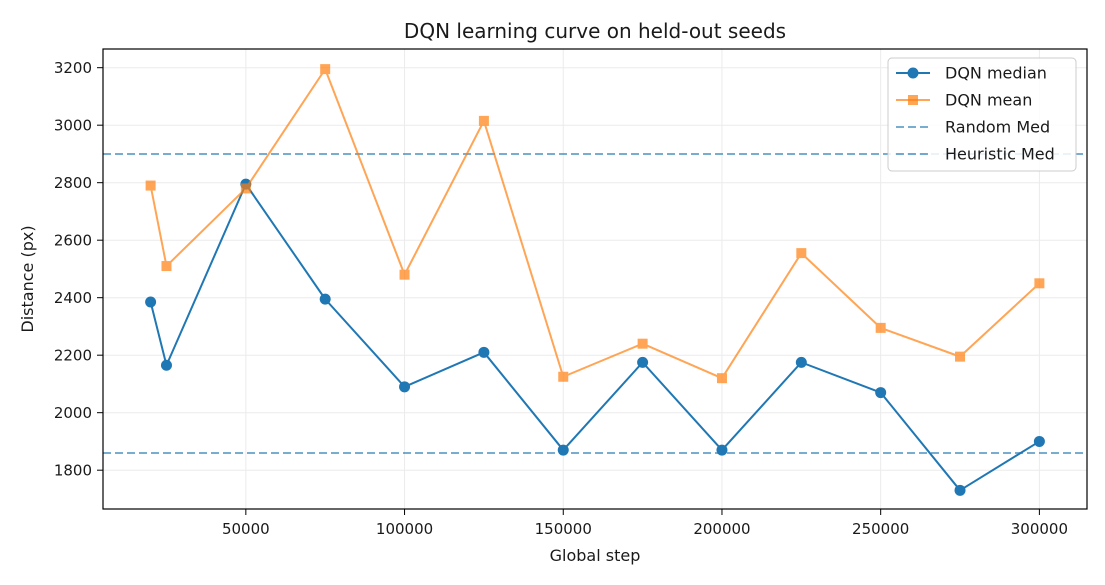 This screenshot has width=1105, height=585. What do you see at coordinates (595, 555) in the screenshot?
I see `x-axis-label: Global step` at bounding box center [595, 555].